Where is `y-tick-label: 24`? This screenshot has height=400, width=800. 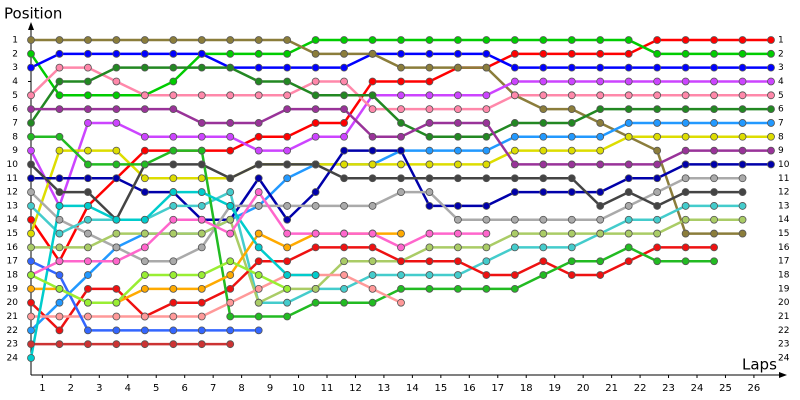
y-tick-label: 24 is located at coordinates (13, 359).